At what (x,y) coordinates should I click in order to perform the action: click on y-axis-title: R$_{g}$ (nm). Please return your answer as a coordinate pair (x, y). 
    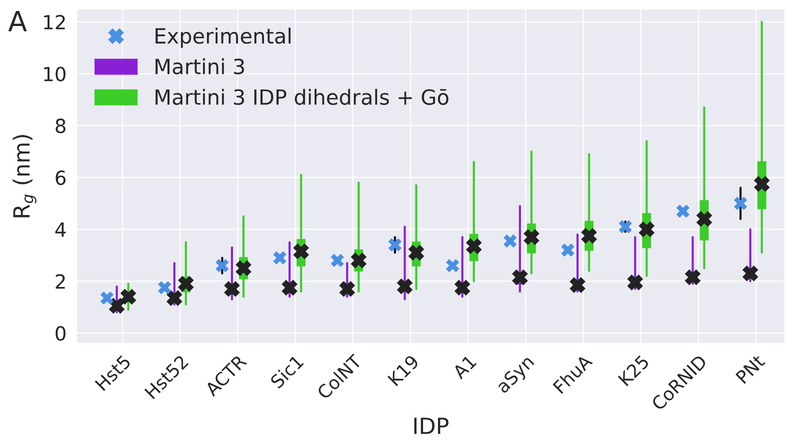
    Looking at the image, I should click on (24, 176).